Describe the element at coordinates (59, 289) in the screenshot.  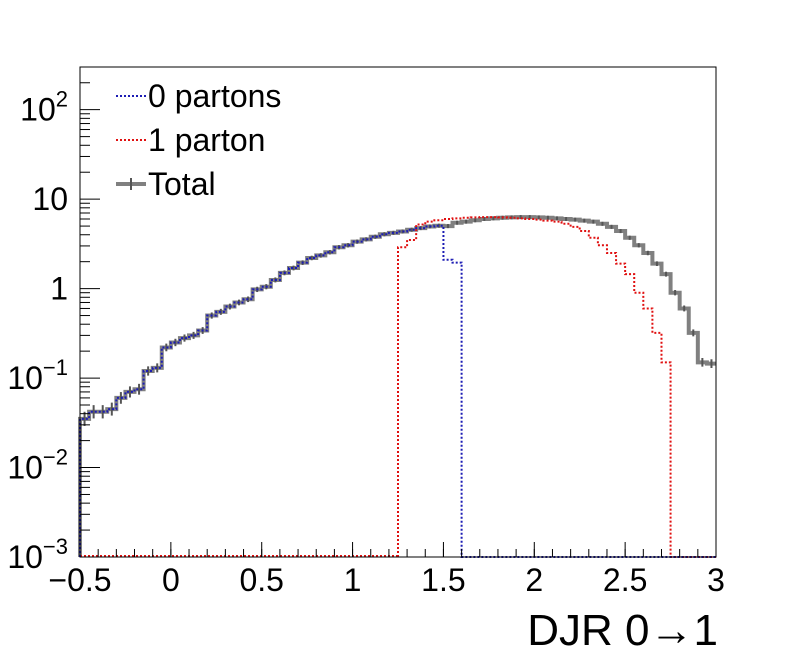
I see `y-tick-label: 1` at that location.